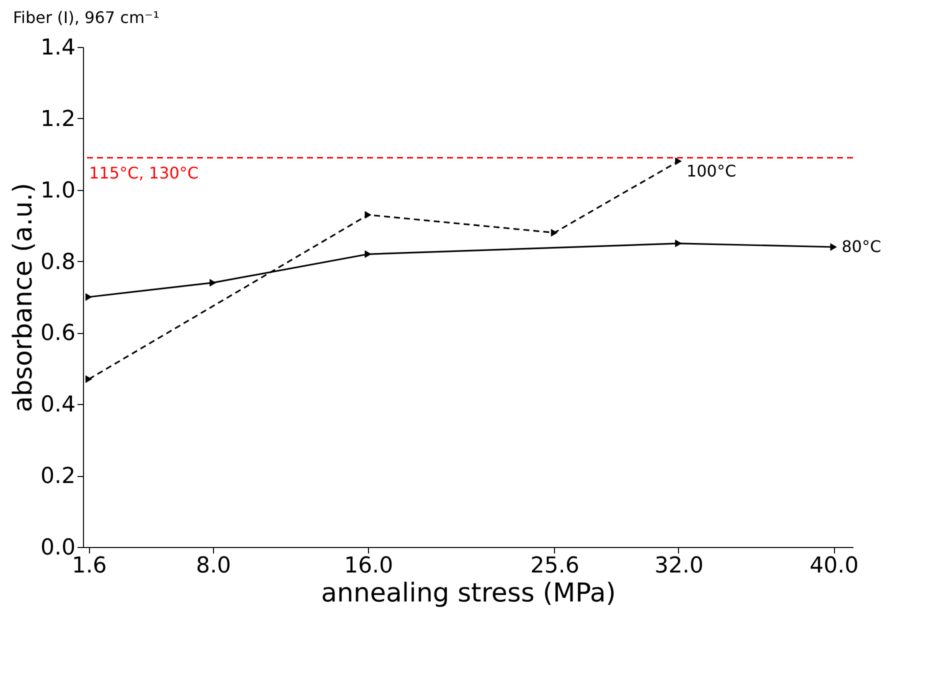  What do you see at coordinates (58, 119) in the screenshot?
I see `y-tick-label: 1.2` at bounding box center [58, 119].